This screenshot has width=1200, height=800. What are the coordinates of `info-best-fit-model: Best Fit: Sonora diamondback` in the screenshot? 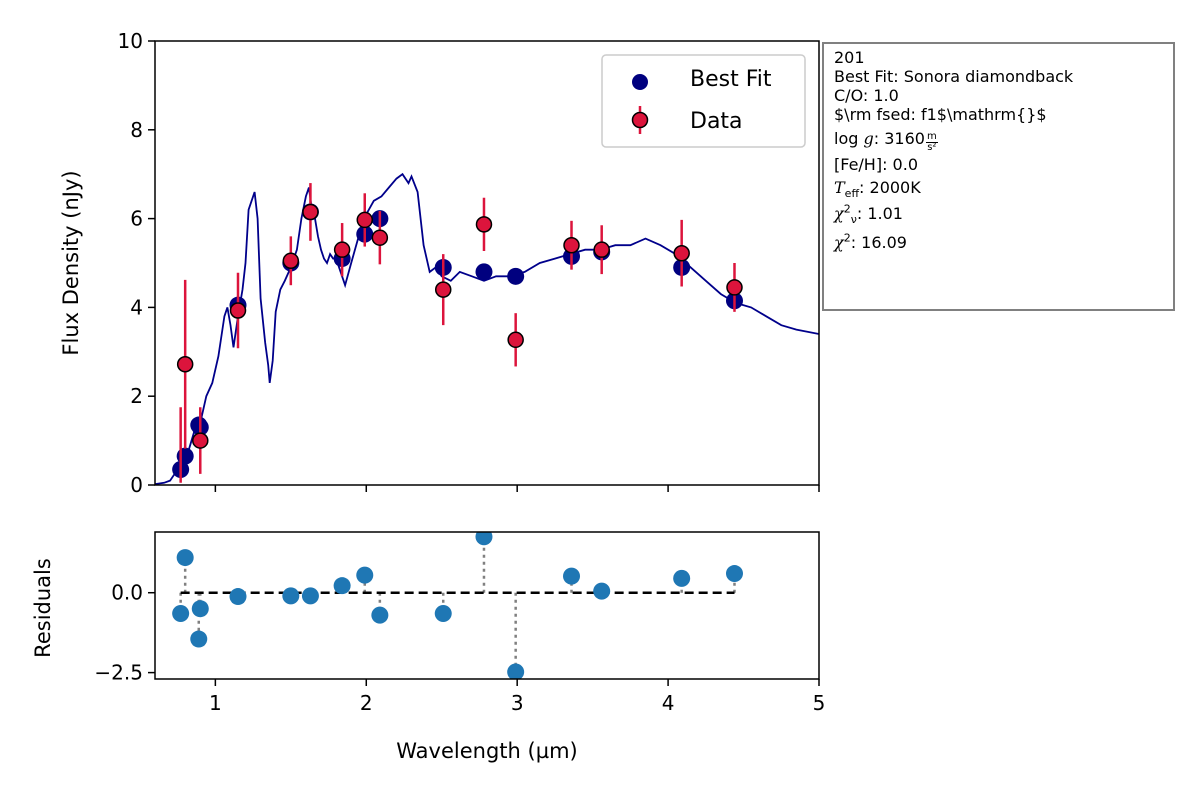 It's located at (954, 76).